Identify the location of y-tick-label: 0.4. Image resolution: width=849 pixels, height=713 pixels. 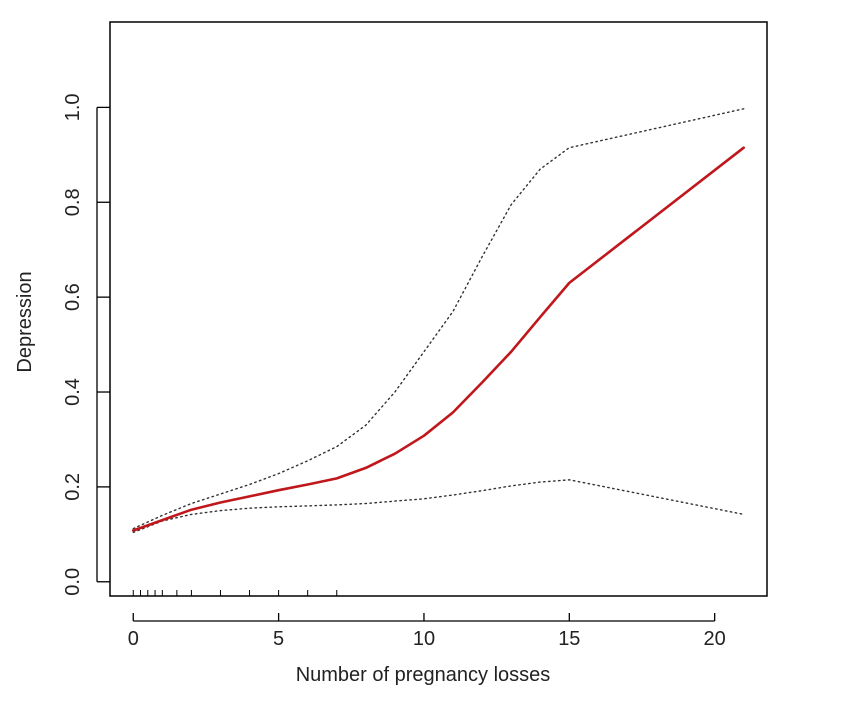
(73, 392).